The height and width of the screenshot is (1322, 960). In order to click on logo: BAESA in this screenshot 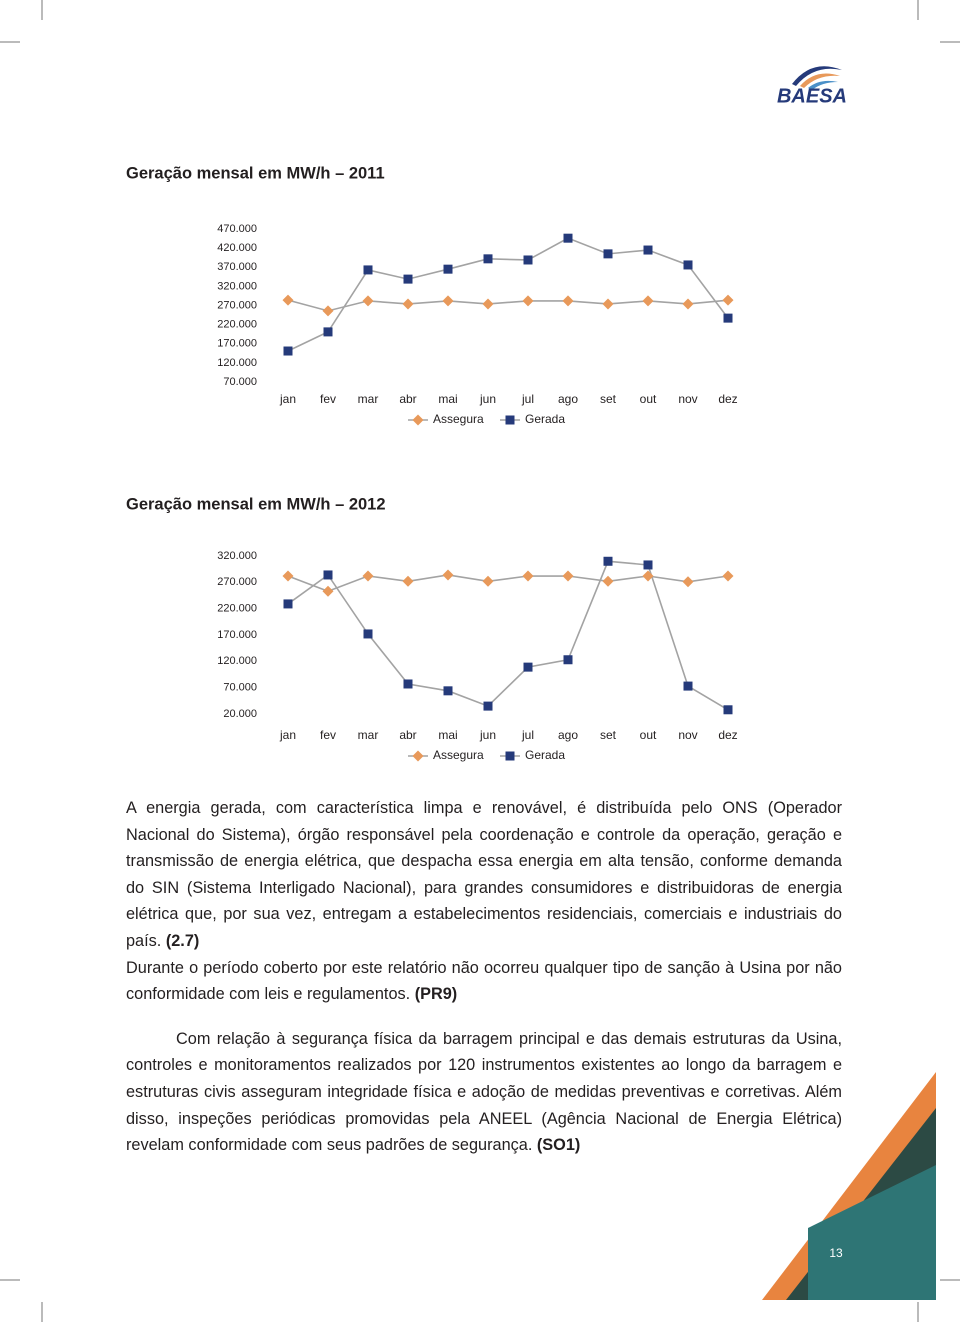, I will do `click(812, 86)`.